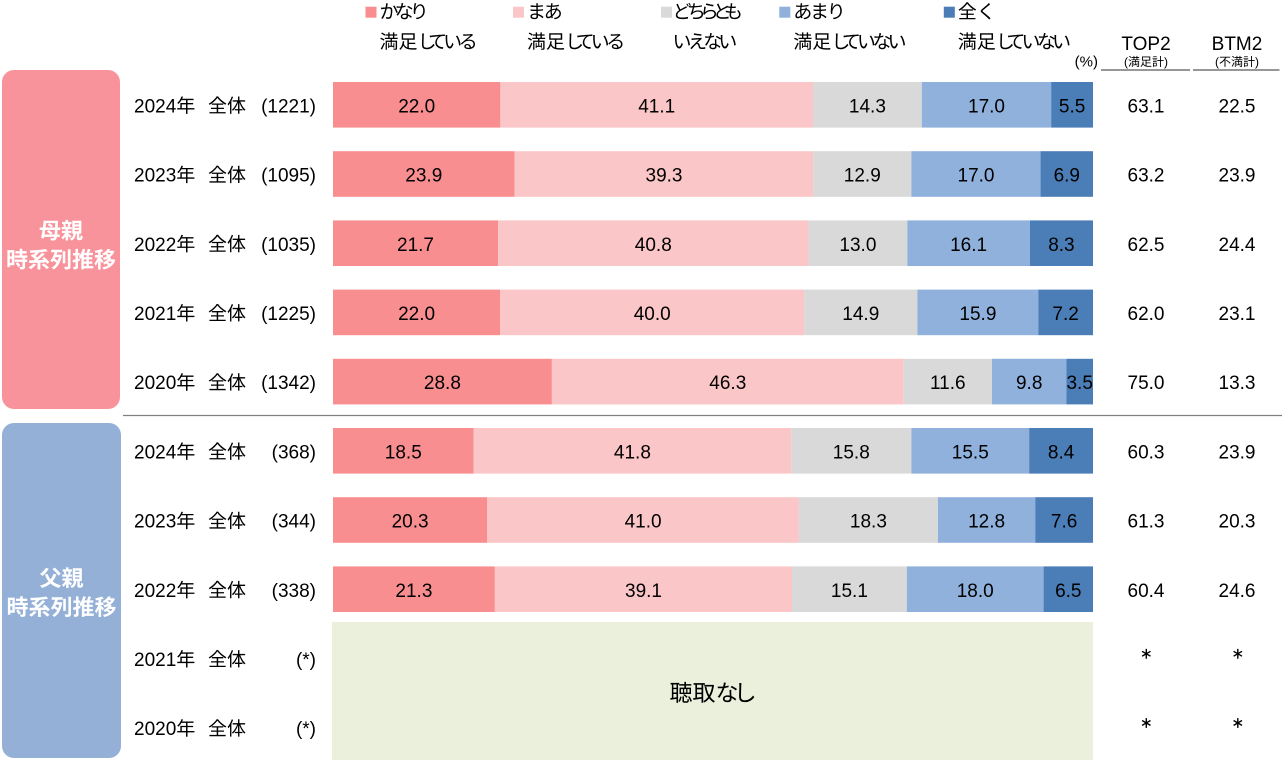  What do you see at coordinates (851, 452) in the screenshot?
I see `svg-text: 15.8` at bounding box center [851, 452].